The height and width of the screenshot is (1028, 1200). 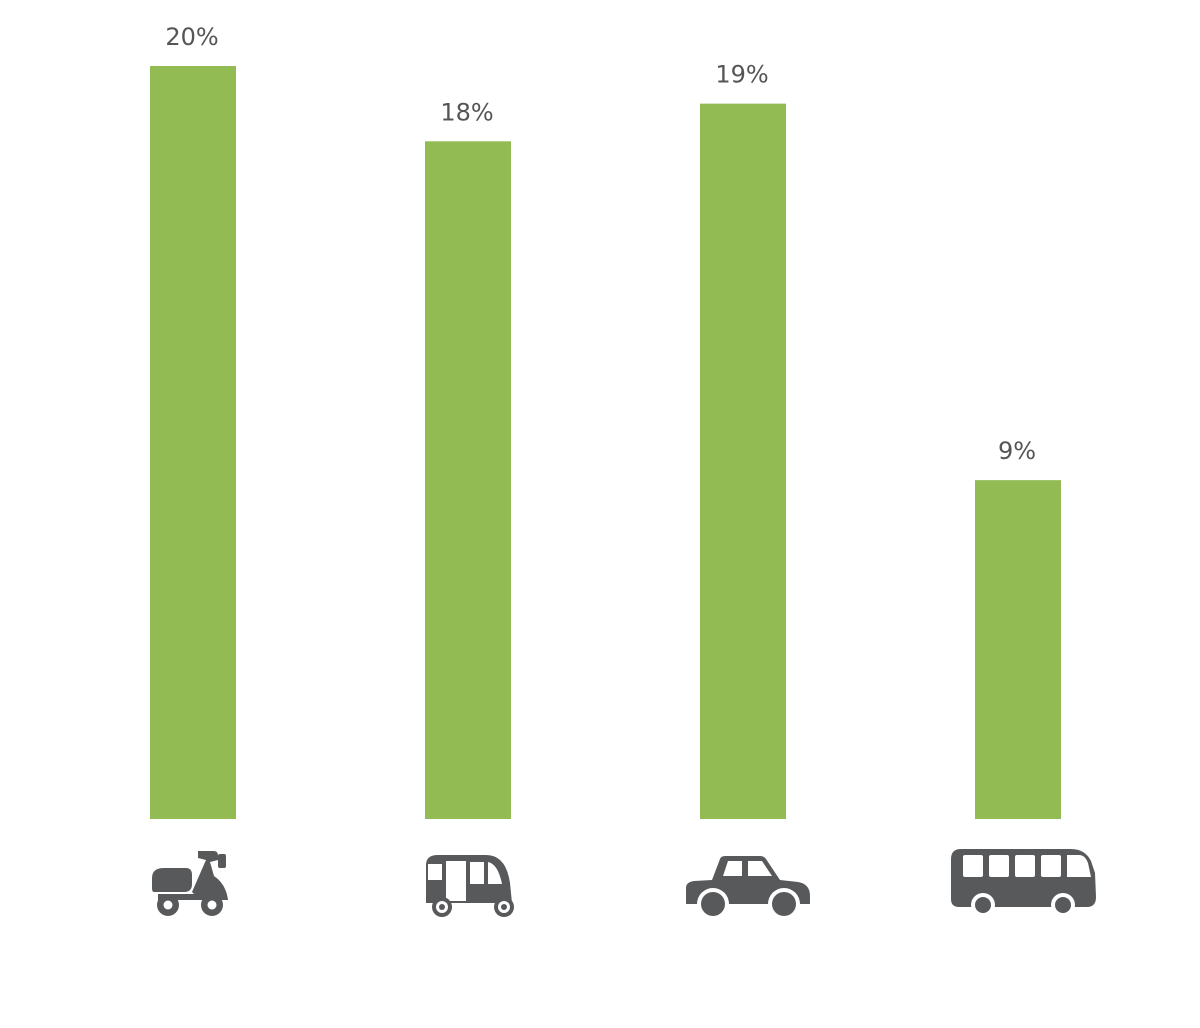 I want to click on bar-auto-rickshaw, so click(x=468, y=480).